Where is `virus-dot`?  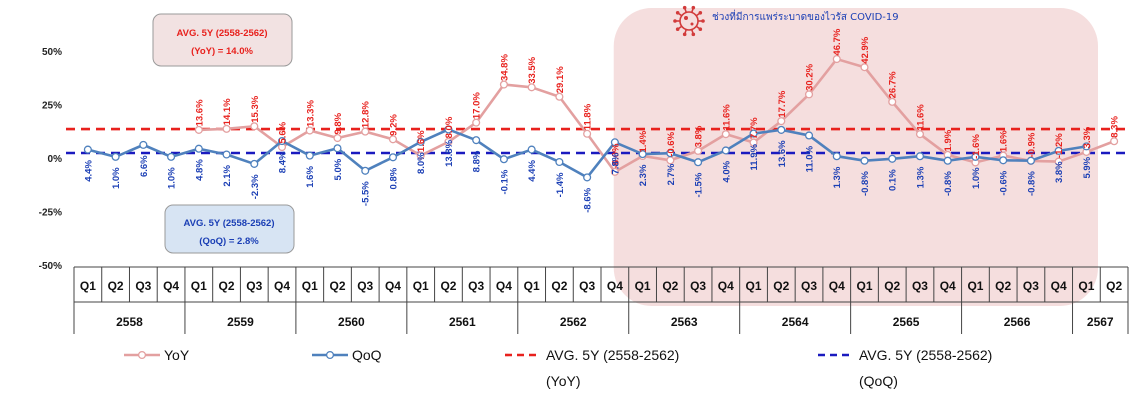
virus-dot is located at coordinates (692, 24).